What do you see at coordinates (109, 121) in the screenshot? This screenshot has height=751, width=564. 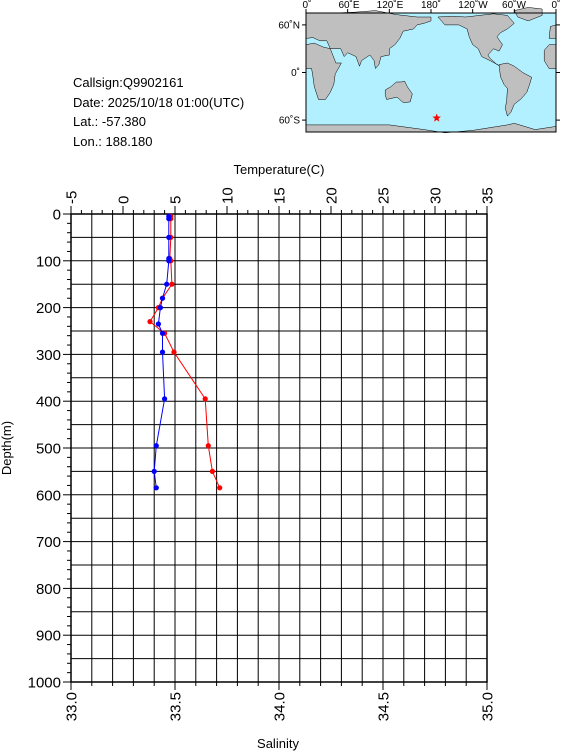 I see `latitude-text: Lat.: -57.380` at bounding box center [109, 121].